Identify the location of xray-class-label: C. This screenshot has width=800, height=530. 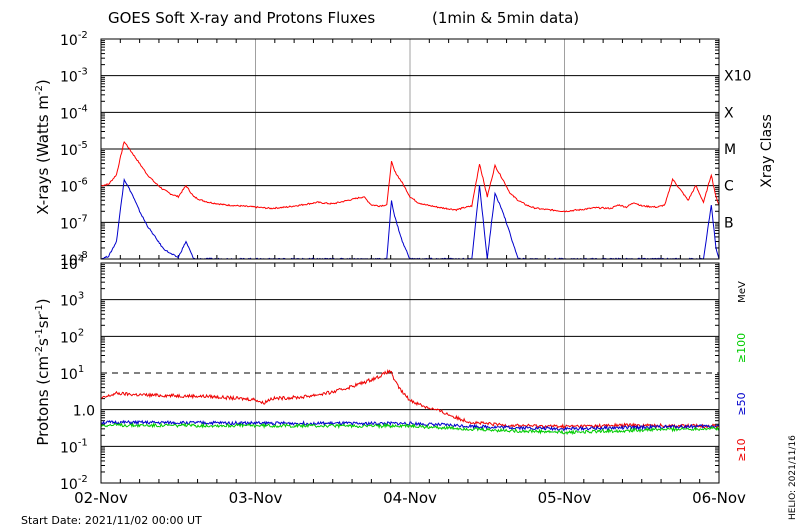
(729, 187).